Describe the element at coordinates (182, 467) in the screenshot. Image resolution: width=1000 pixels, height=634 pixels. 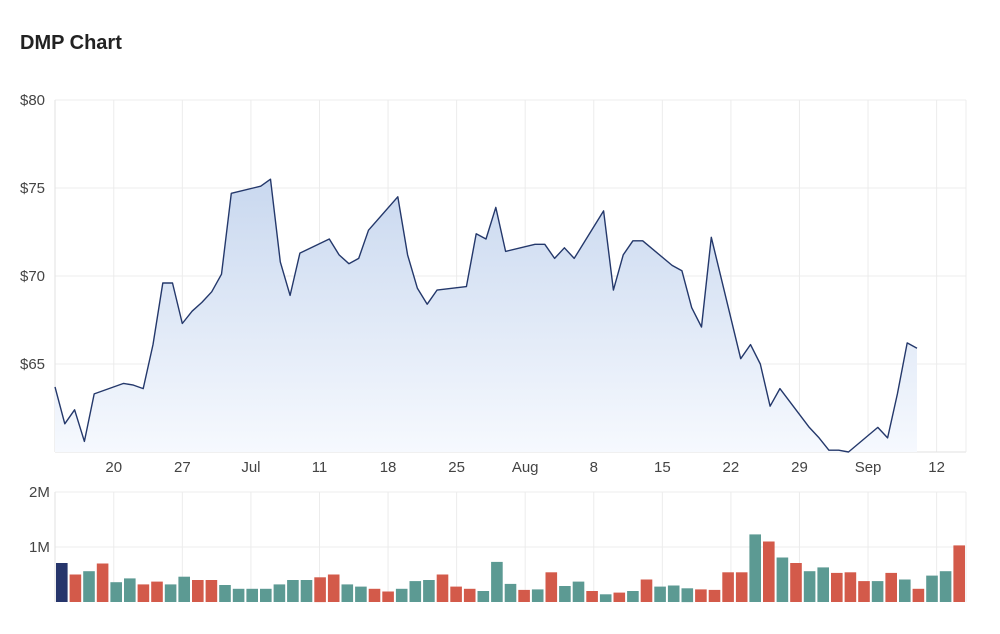
I see `x-tick-label: 27` at that location.